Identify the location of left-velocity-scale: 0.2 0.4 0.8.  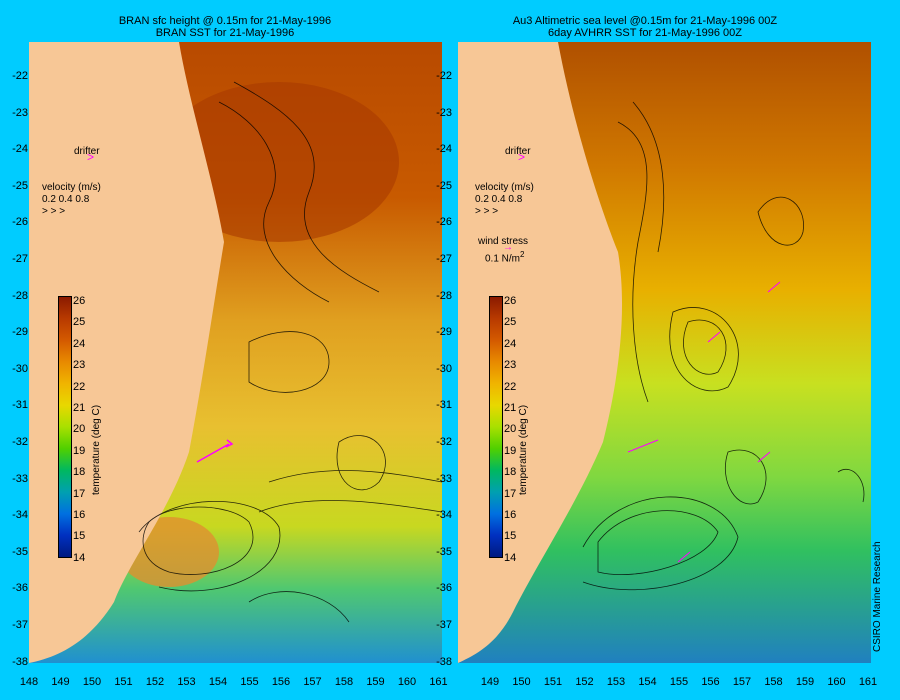
(66, 199).